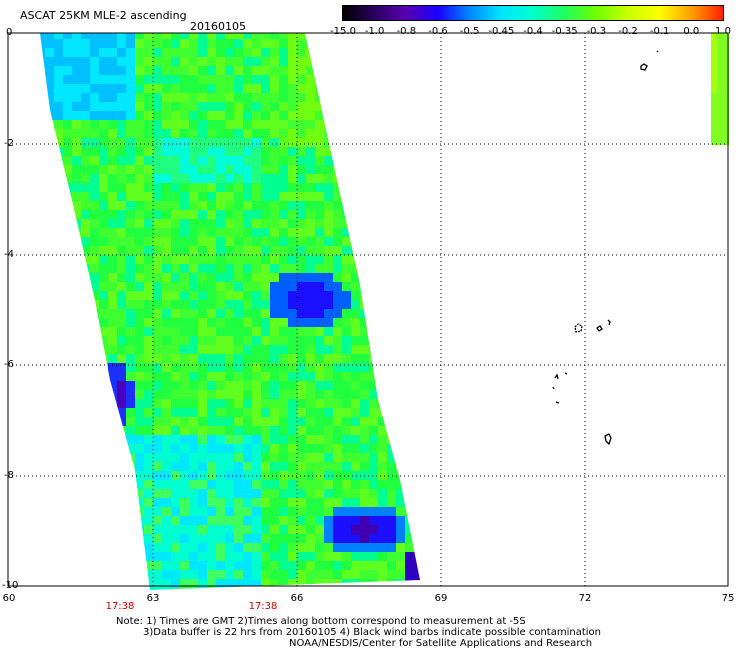  I want to click on lon-label-63: 63, so click(153, 598).